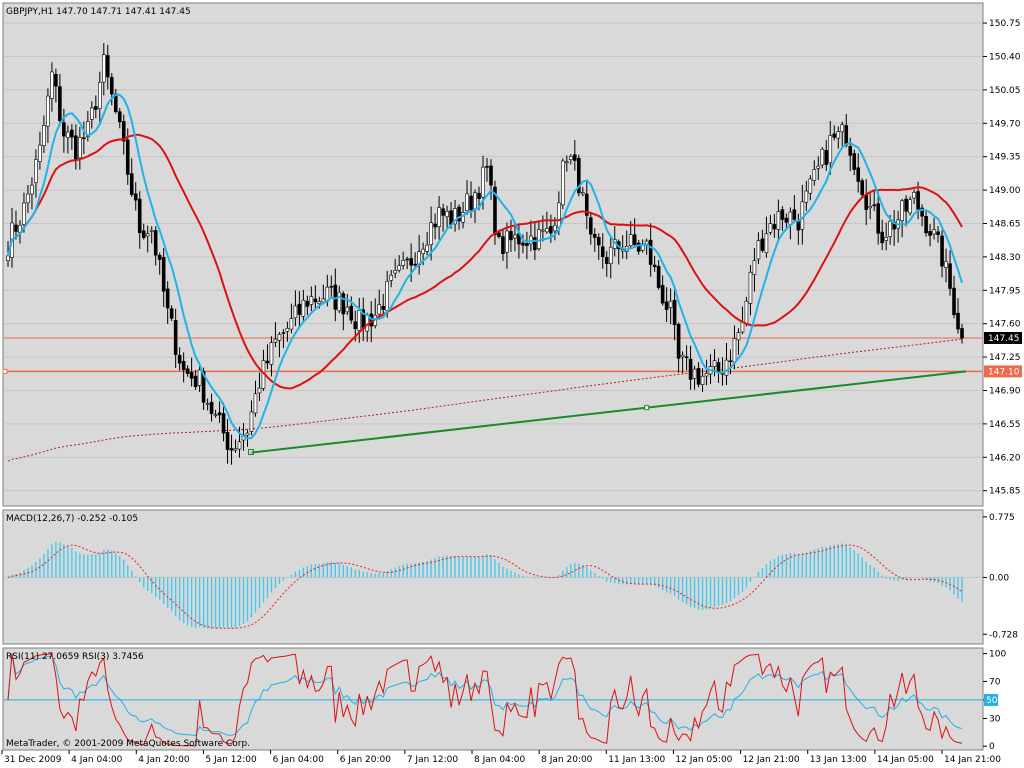 The height and width of the screenshot is (768, 1024). Describe the element at coordinates (838, 760) in the screenshot. I see `time-tick-label: 13 Jan 13:00` at that location.